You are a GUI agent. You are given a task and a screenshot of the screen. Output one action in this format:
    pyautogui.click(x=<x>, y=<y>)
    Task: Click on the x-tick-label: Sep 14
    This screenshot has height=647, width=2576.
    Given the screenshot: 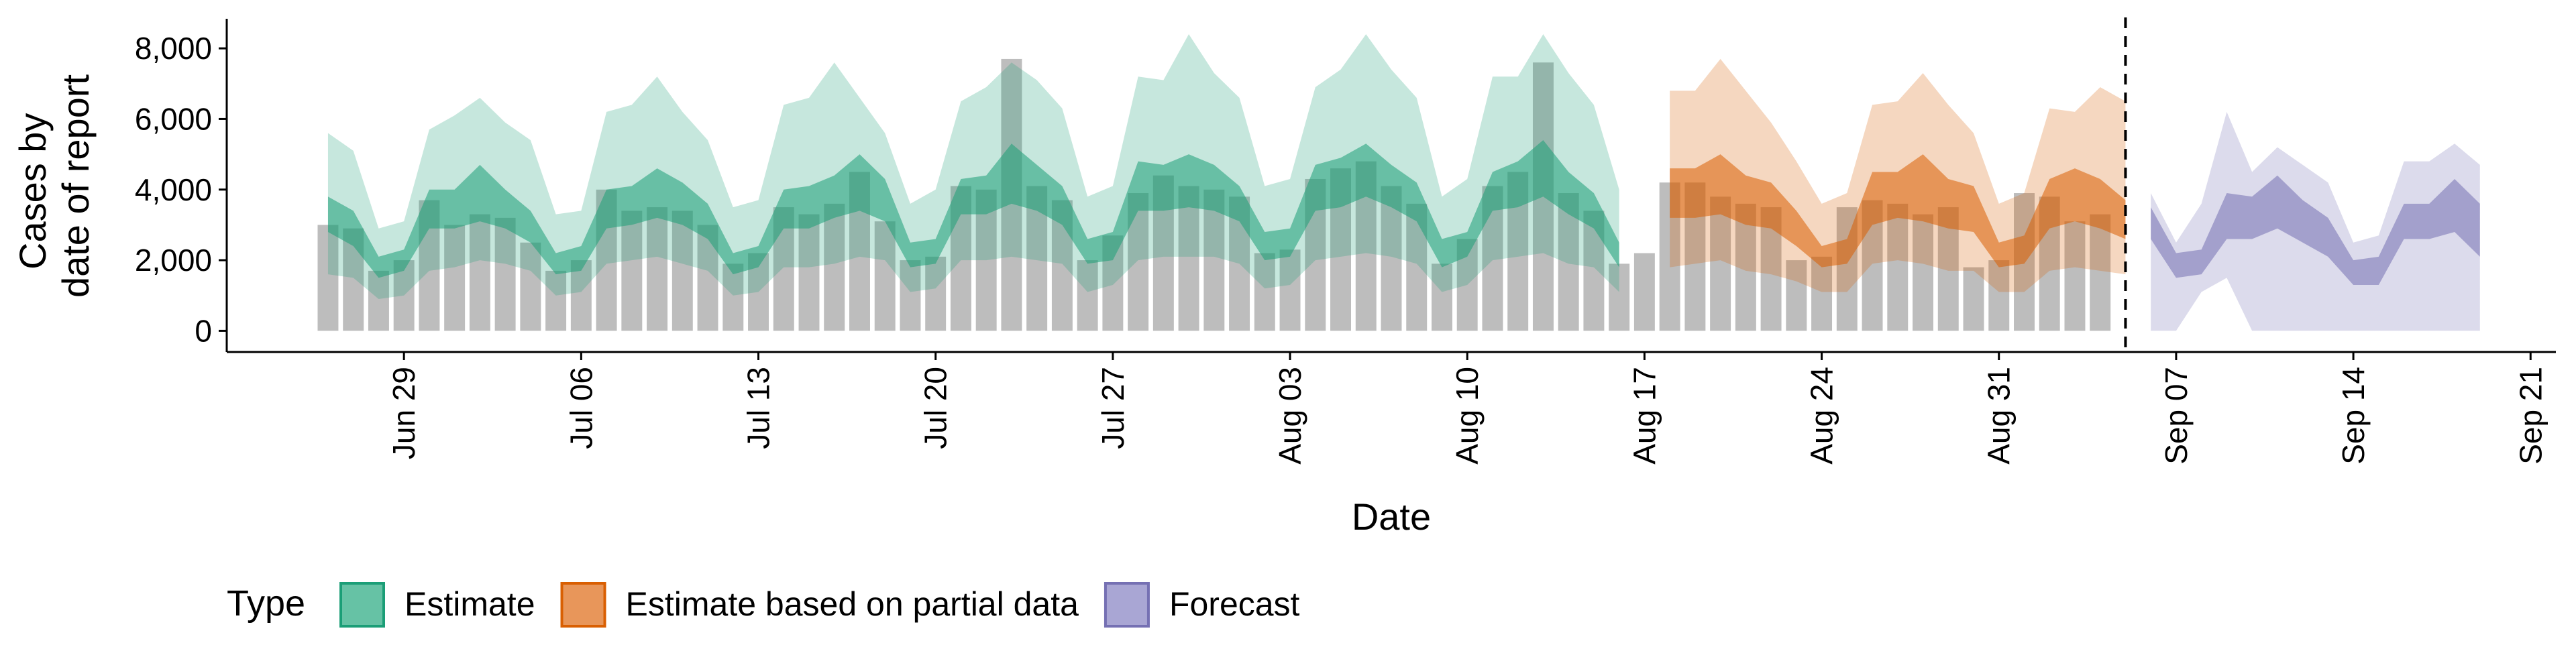 What is the action you would take?
    pyautogui.click(x=2353, y=416)
    